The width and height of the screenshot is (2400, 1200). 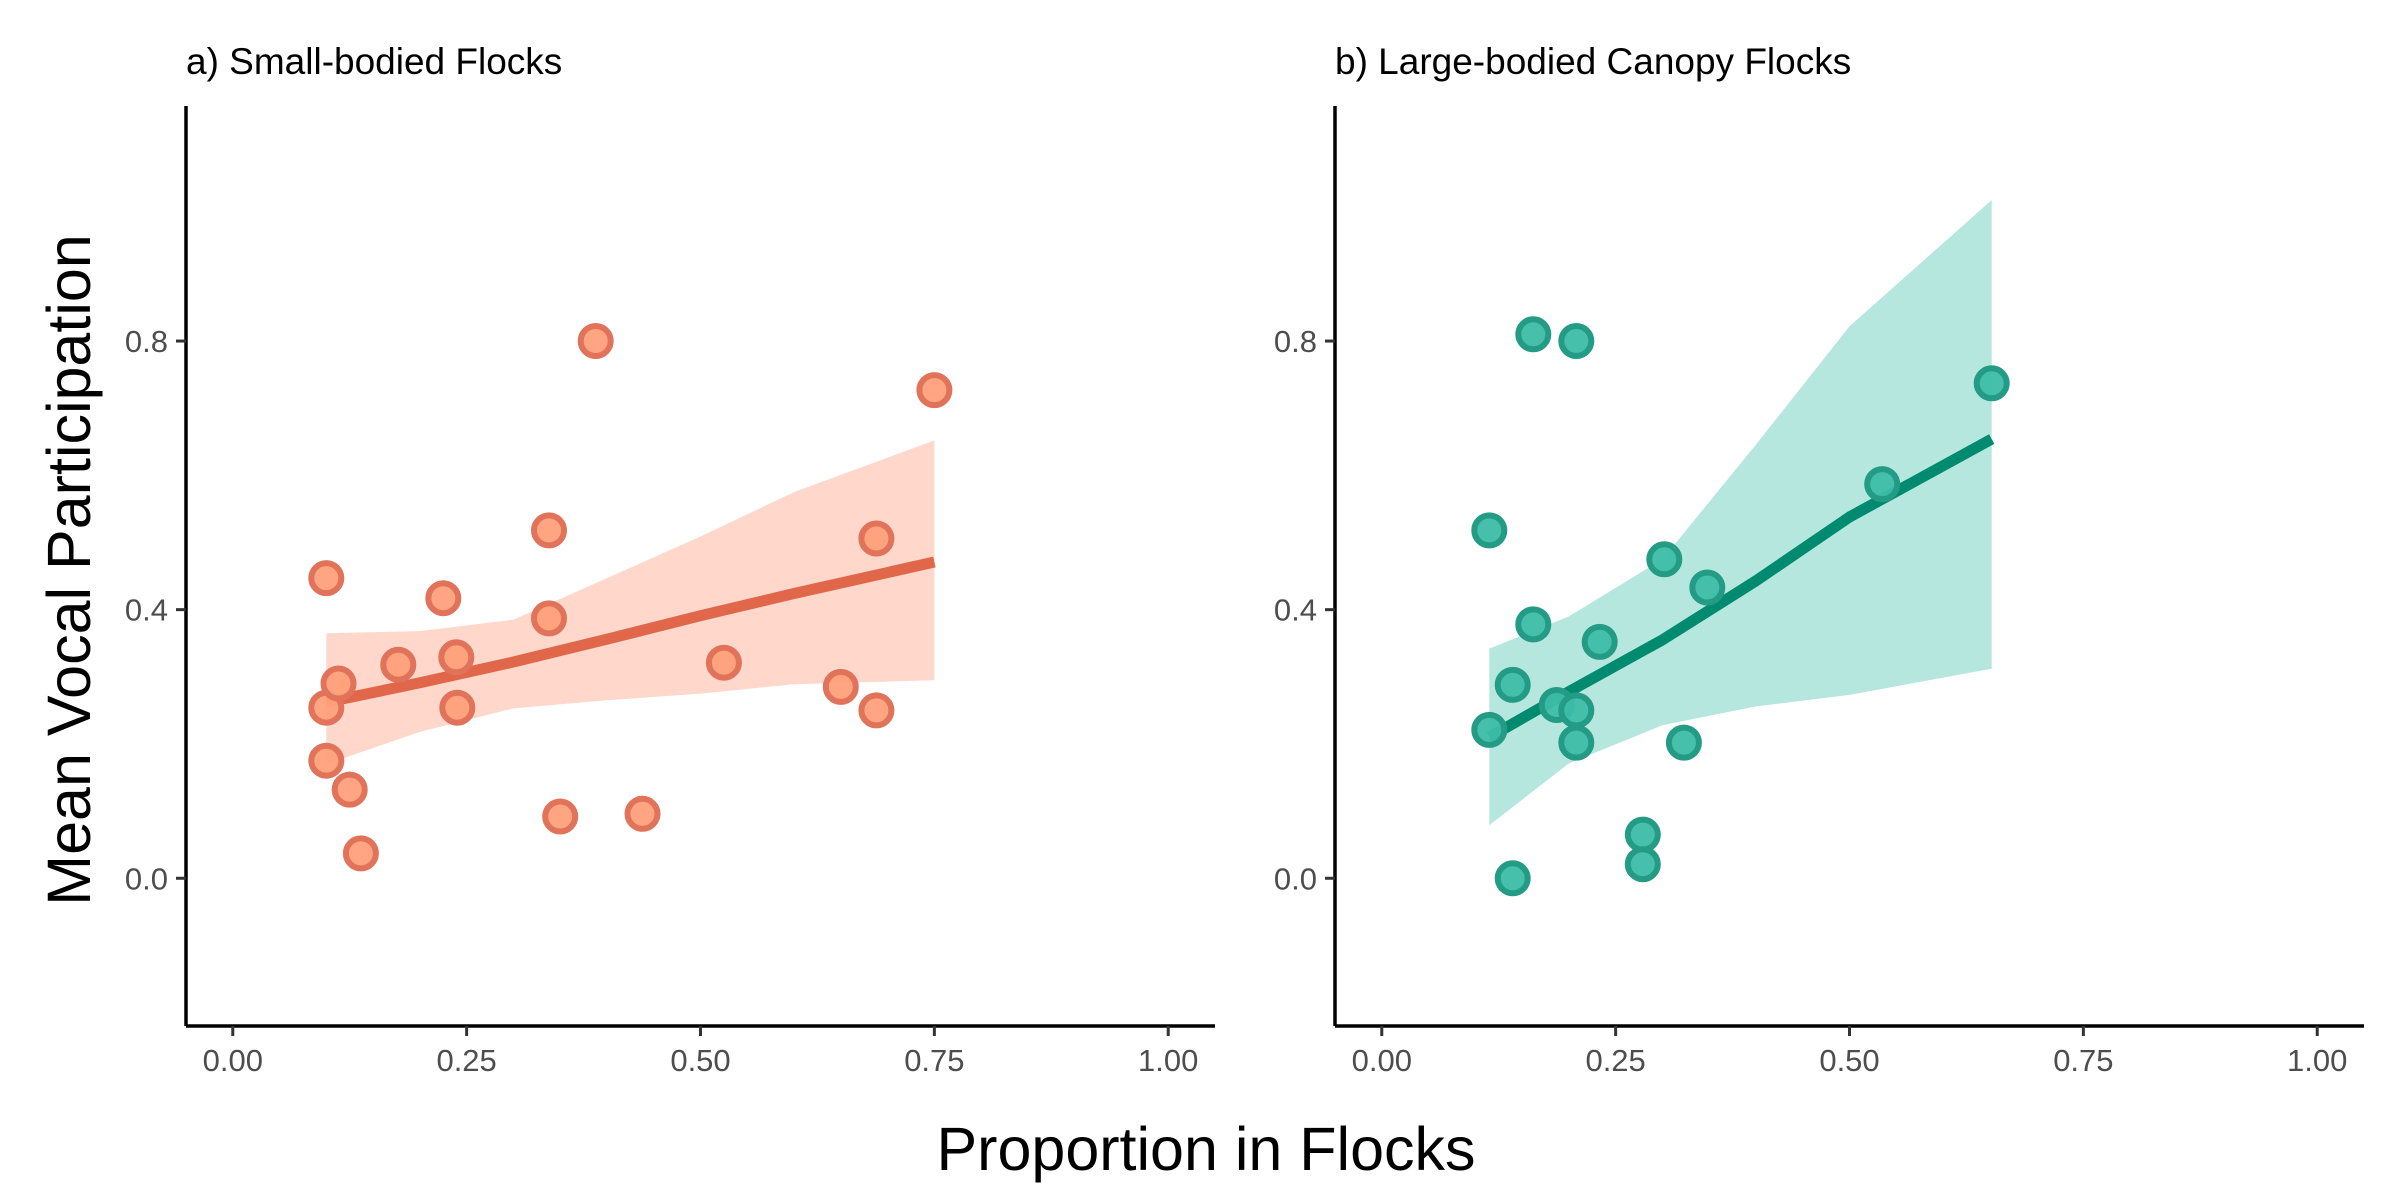 What do you see at coordinates (1205, 1149) in the screenshot?
I see `x-axis-title: Proportion in Flocks` at bounding box center [1205, 1149].